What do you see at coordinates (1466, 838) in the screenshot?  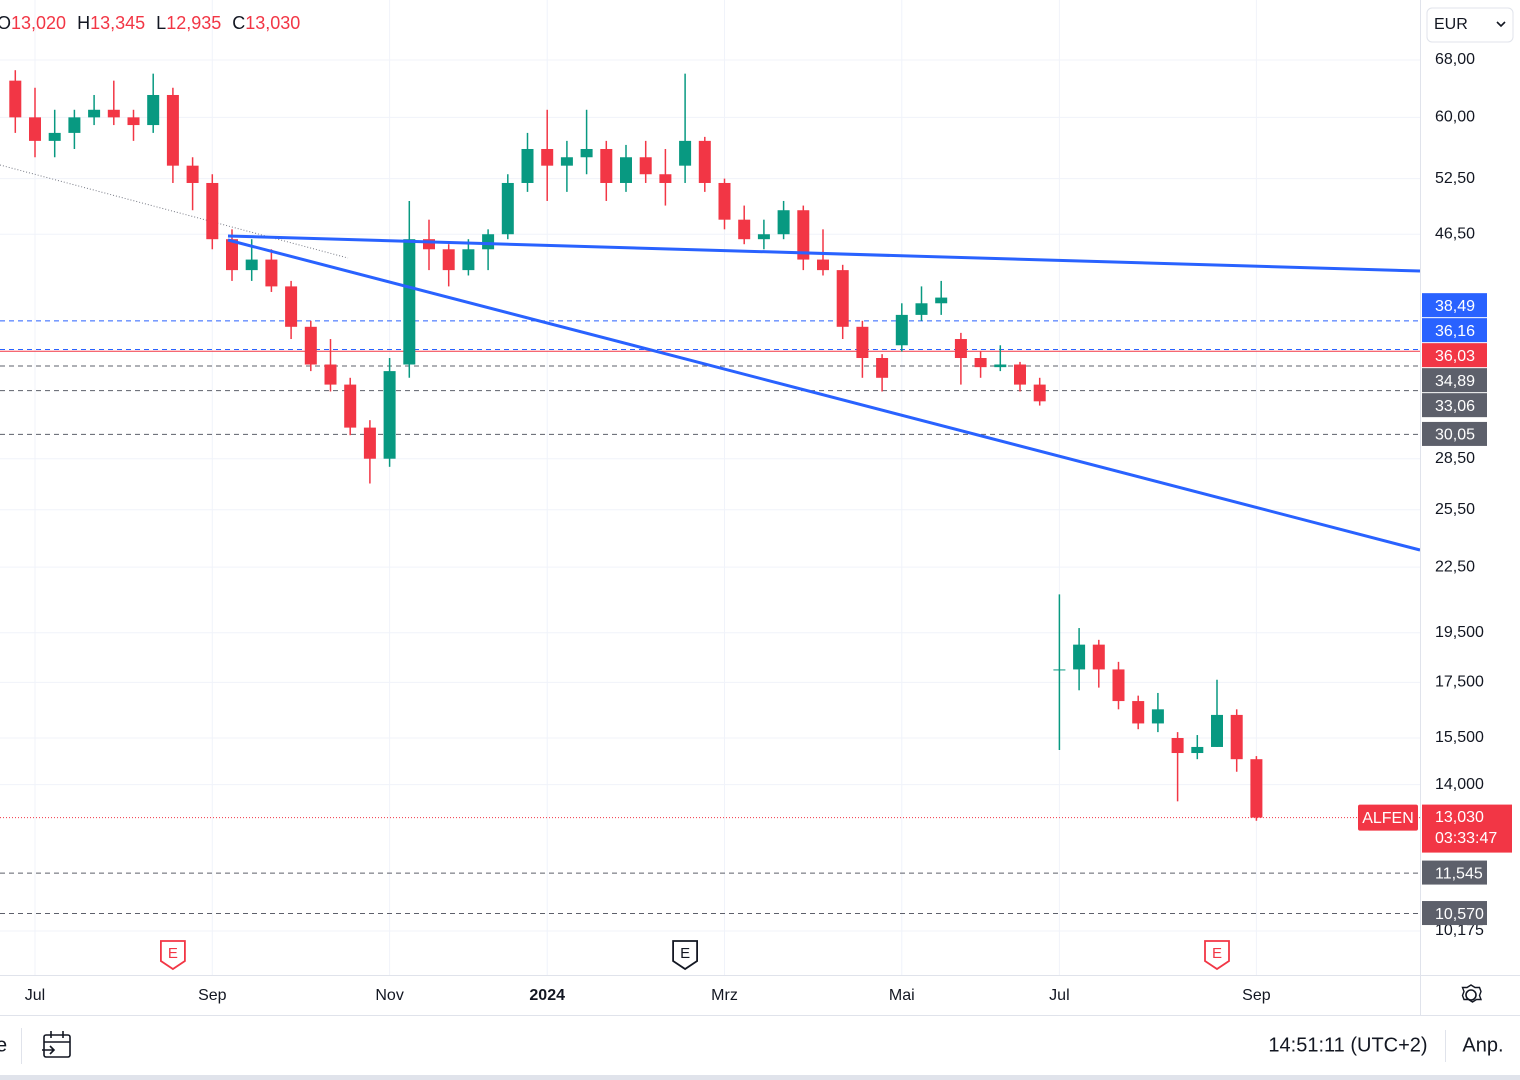 I see `countdown: 03:33:47` at bounding box center [1466, 838].